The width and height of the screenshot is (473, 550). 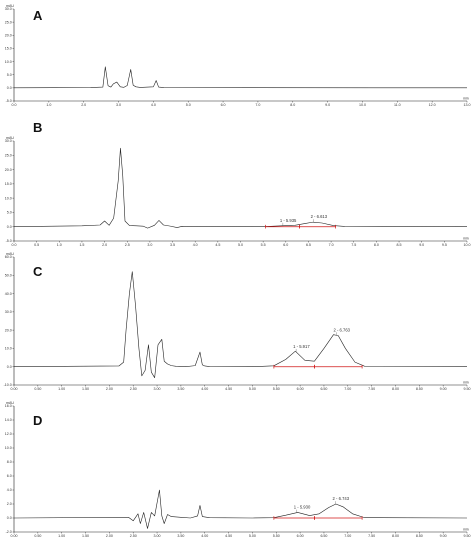 What do you see at coordinates (8, 275) in the screenshot?
I see `y-tick-label: 50.0` at bounding box center [8, 275].